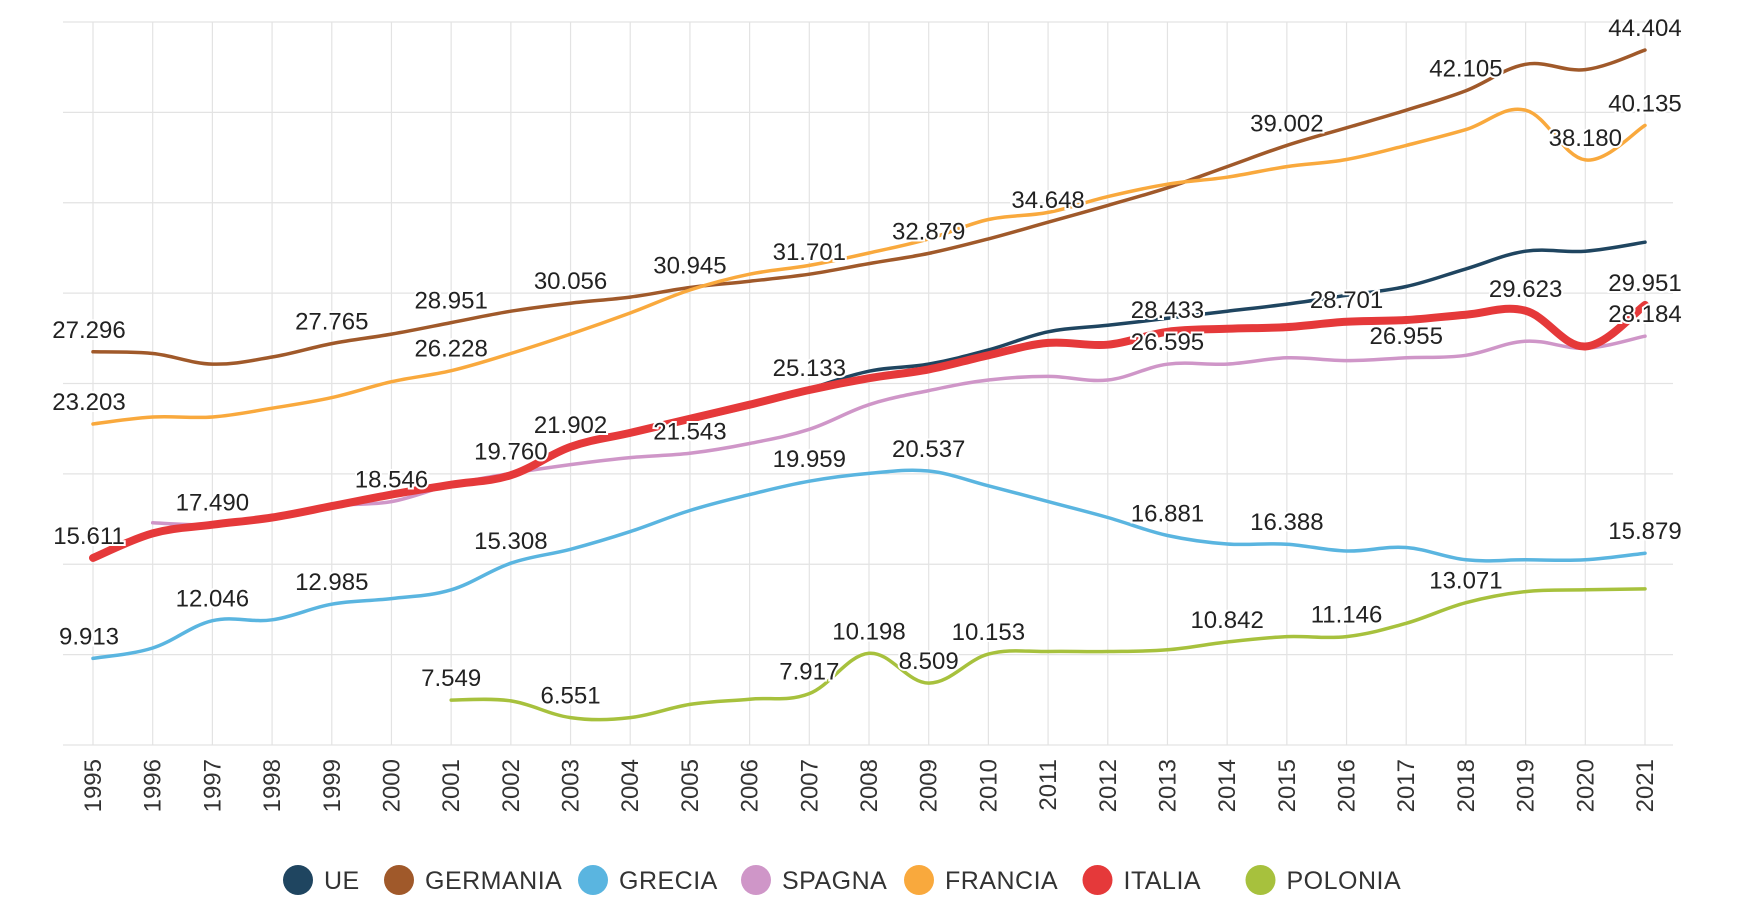 This screenshot has height=900, width=1750. Describe the element at coordinates (88, 330) in the screenshot. I see `data-label-germania: 27.296` at that location.